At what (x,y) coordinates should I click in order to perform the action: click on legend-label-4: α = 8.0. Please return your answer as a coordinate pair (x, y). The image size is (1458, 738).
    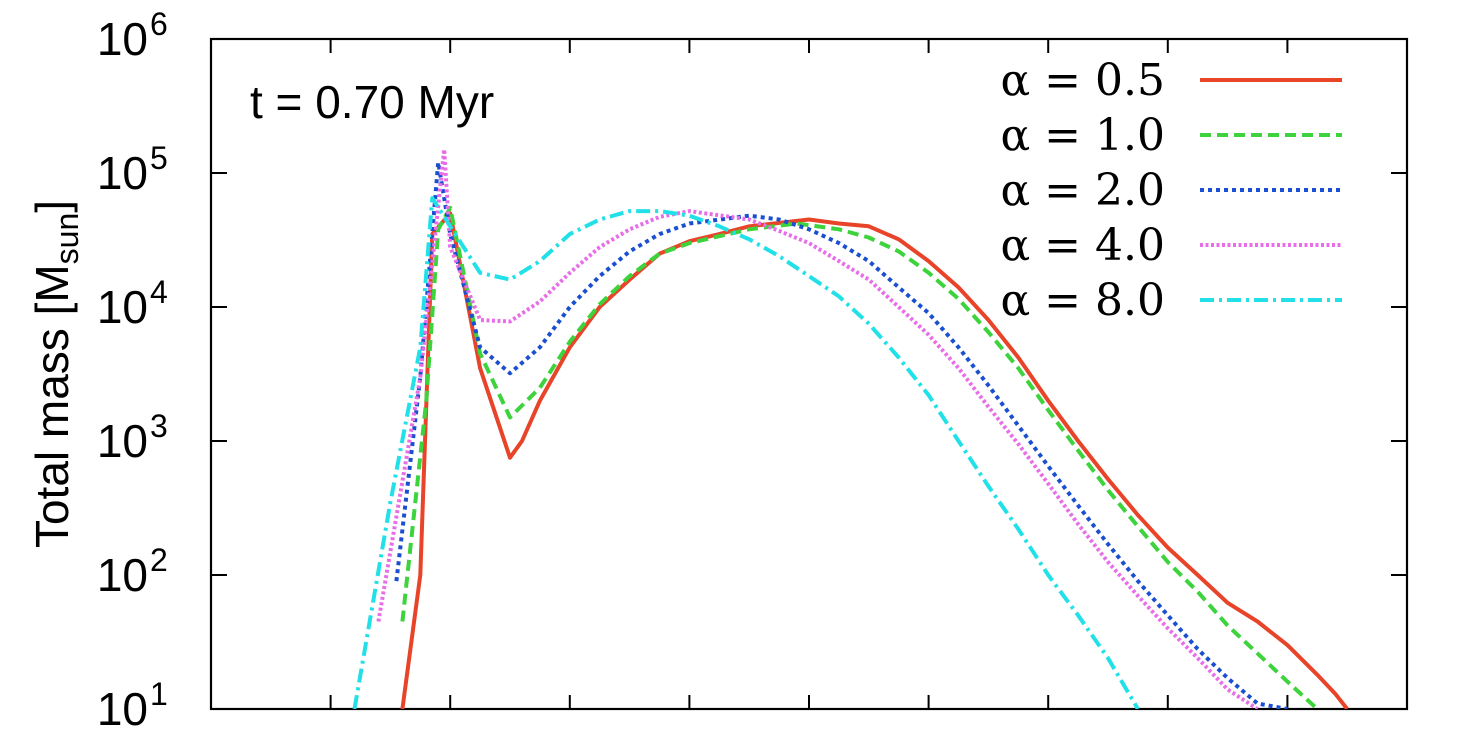
    Looking at the image, I should click on (1082, 300).